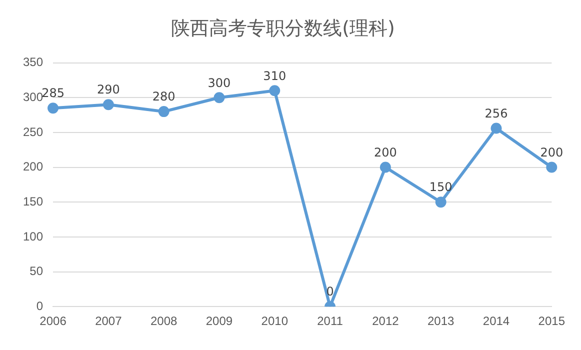 Image resolution: width=581 pixels, height=350 pixels. What do you see at coordinates (219, 83) in the screenshot?
I see `data-label: 300` at bounding box center [219, 83].